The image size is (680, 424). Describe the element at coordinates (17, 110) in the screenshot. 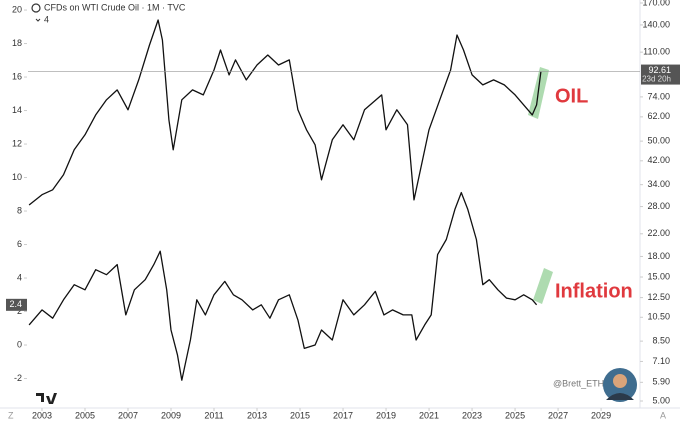

I see `y-tick-label: 14` at that location.